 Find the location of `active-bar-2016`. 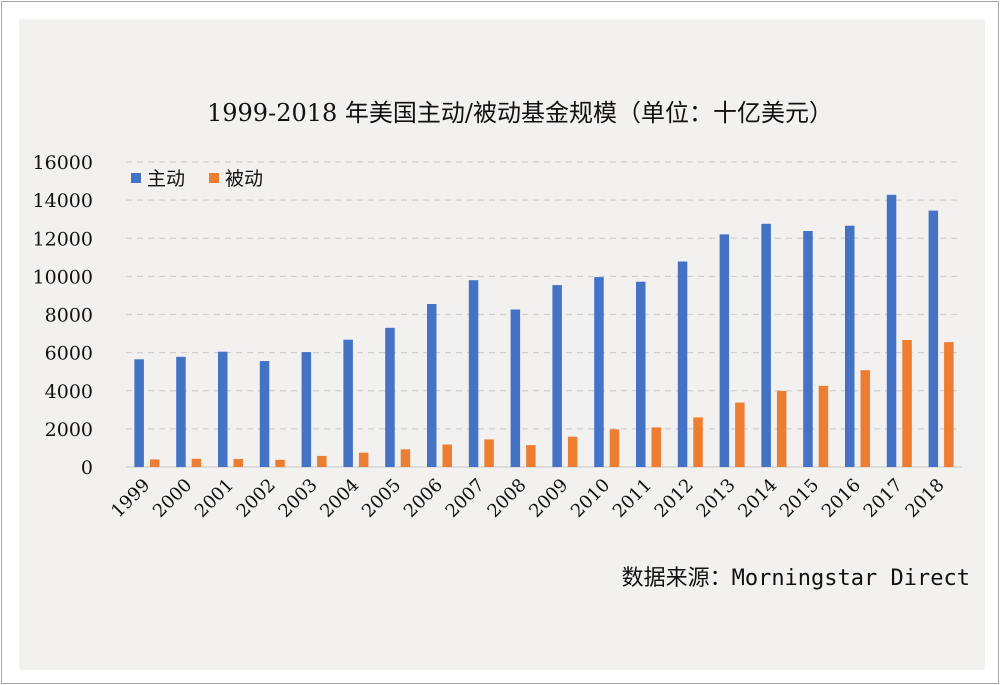

active-bar-2016 is located at coordinates (850, 346).